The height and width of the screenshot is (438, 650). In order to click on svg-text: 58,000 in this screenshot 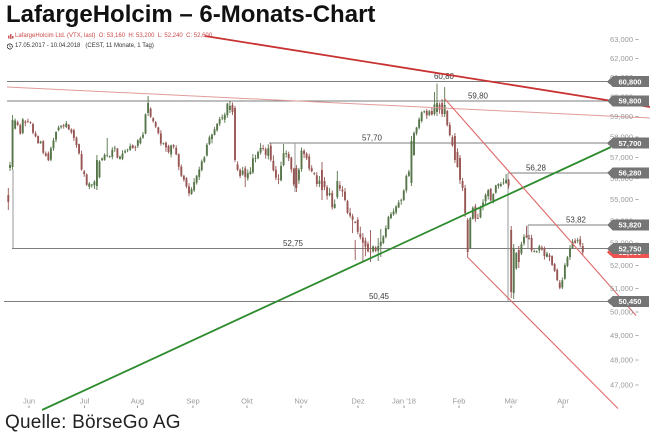, I will do `click(621, 136)`.